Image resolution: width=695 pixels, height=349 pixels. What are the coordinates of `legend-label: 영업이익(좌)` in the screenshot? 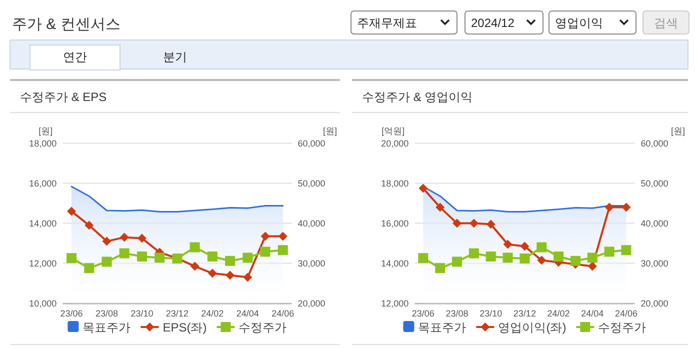 It's located at (532, 327).